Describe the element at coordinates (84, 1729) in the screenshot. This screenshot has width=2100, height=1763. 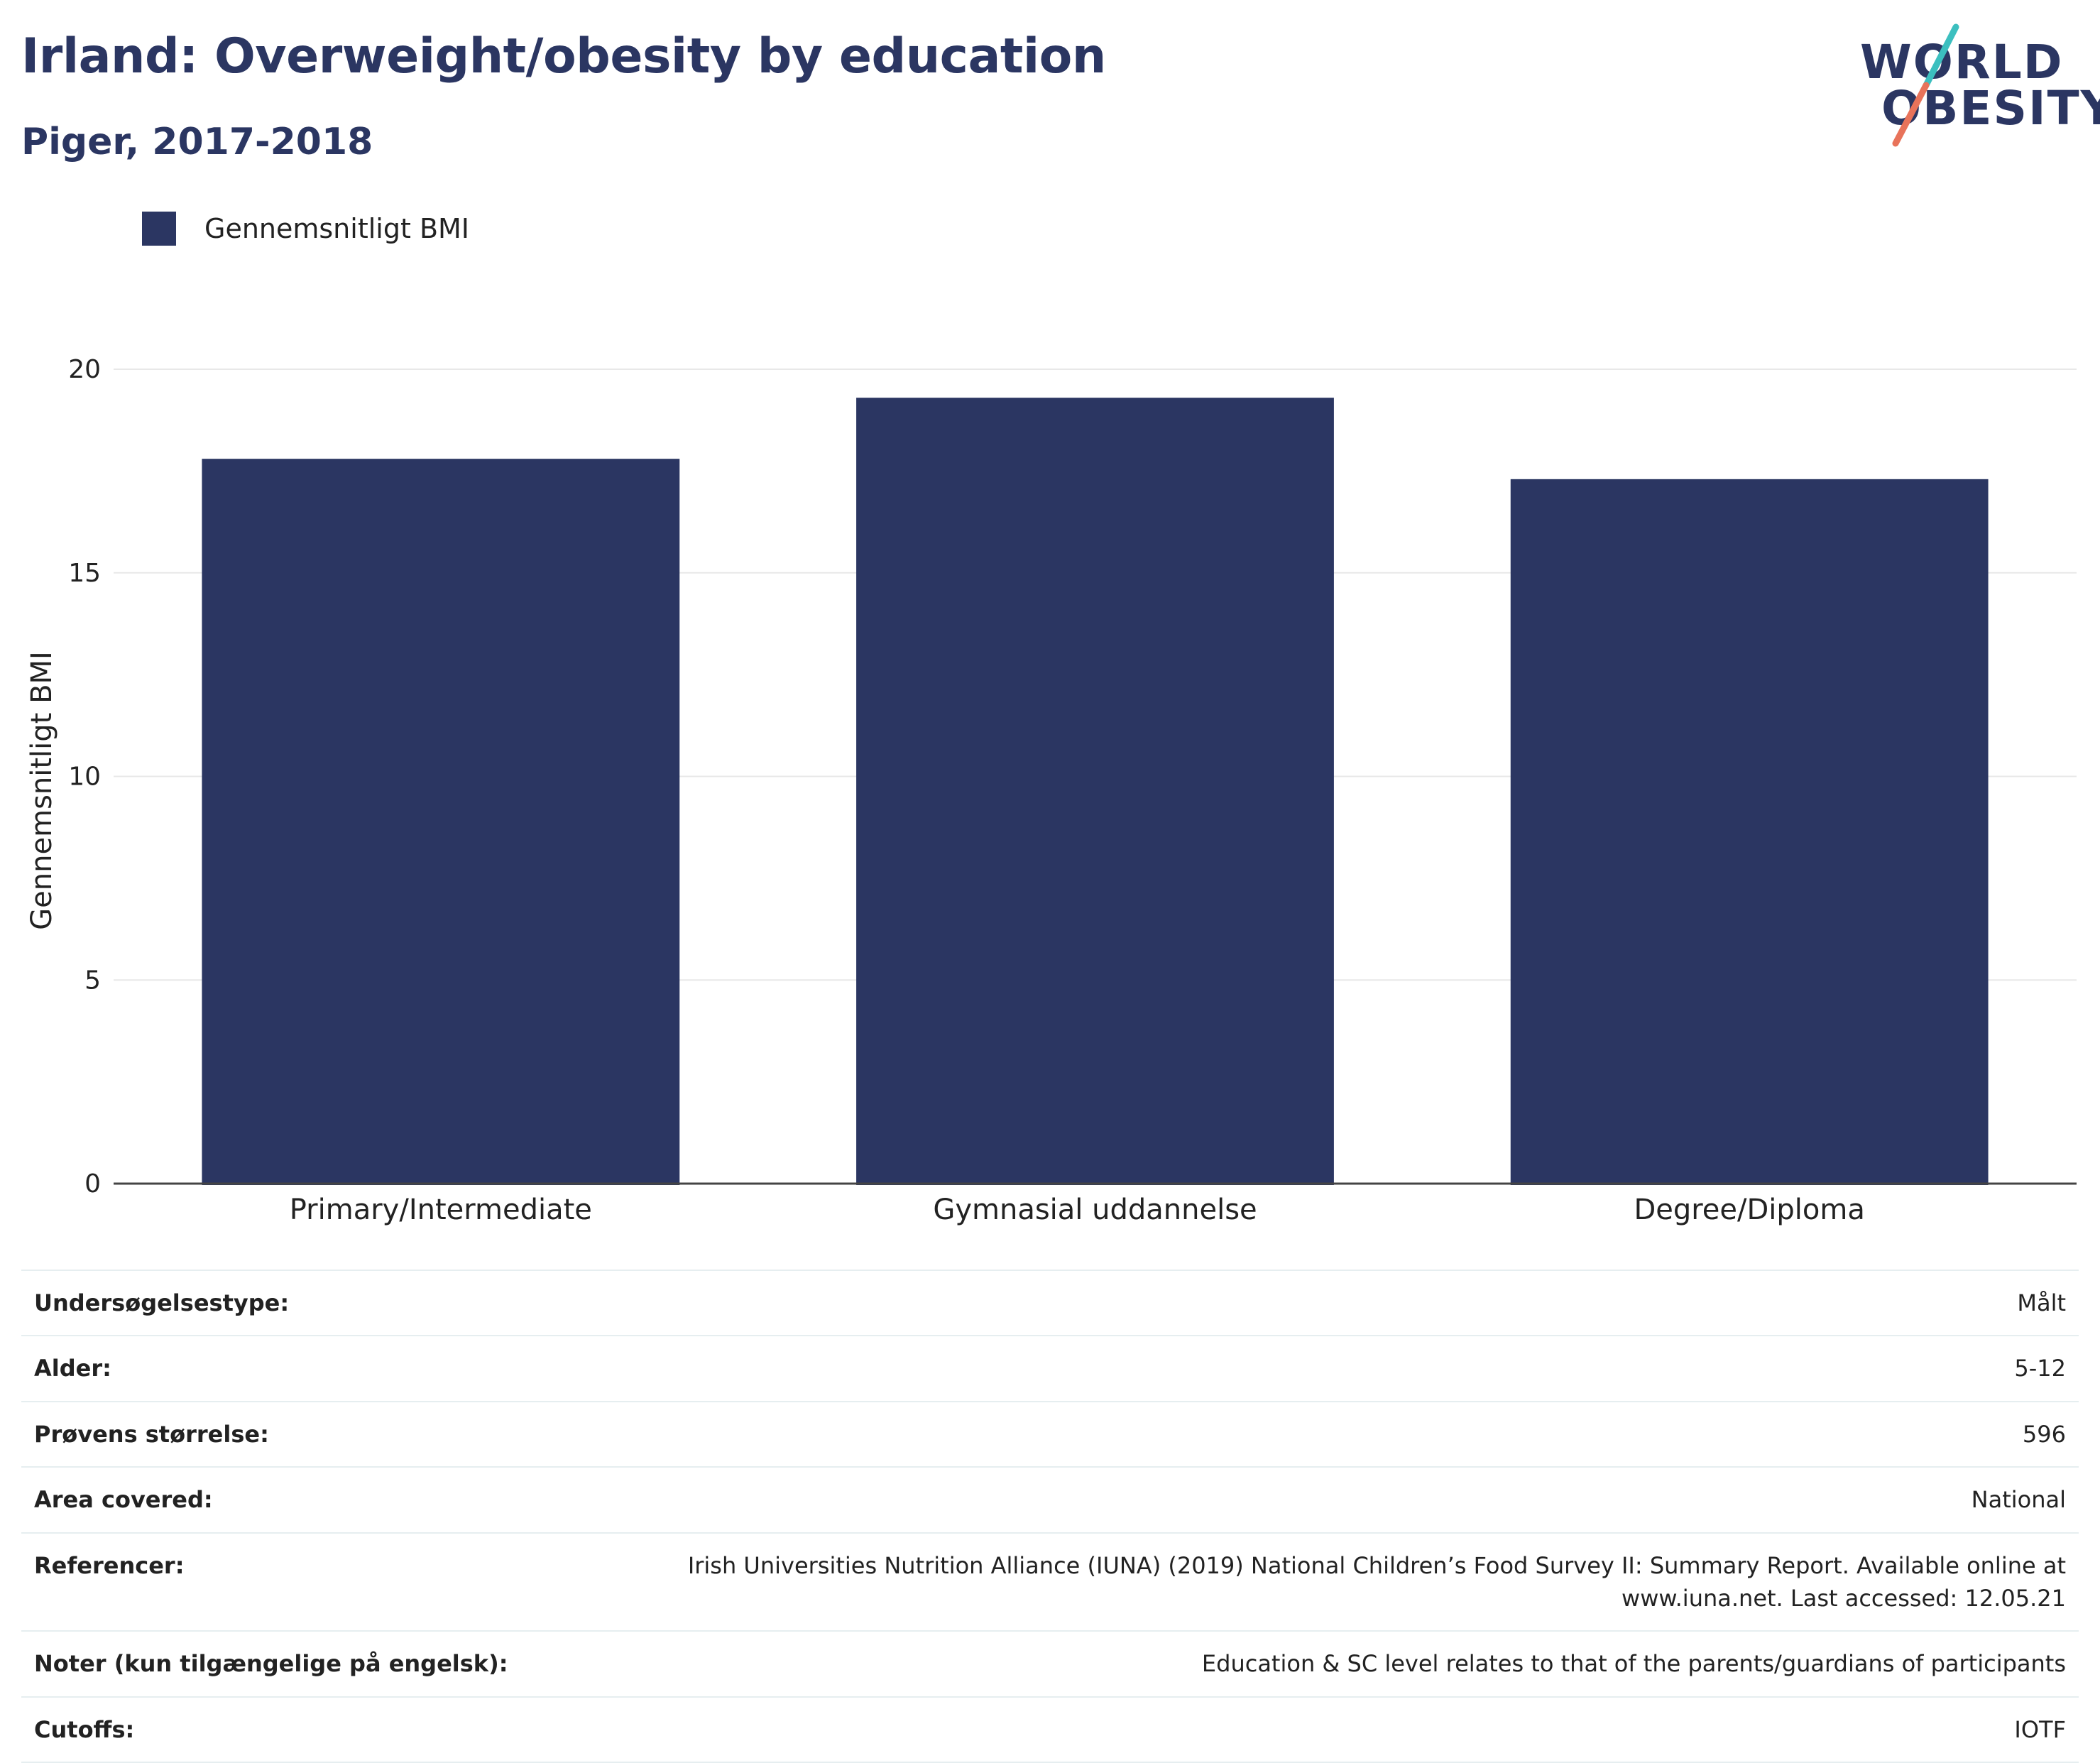
I see `info-key: Cutoffs:` at that location.